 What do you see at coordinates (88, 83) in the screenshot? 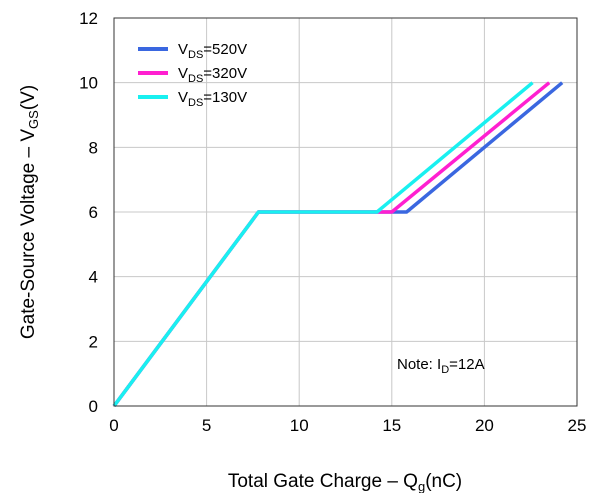
I see `y-tick-label-10: 10` at bounding box center [88, 83].